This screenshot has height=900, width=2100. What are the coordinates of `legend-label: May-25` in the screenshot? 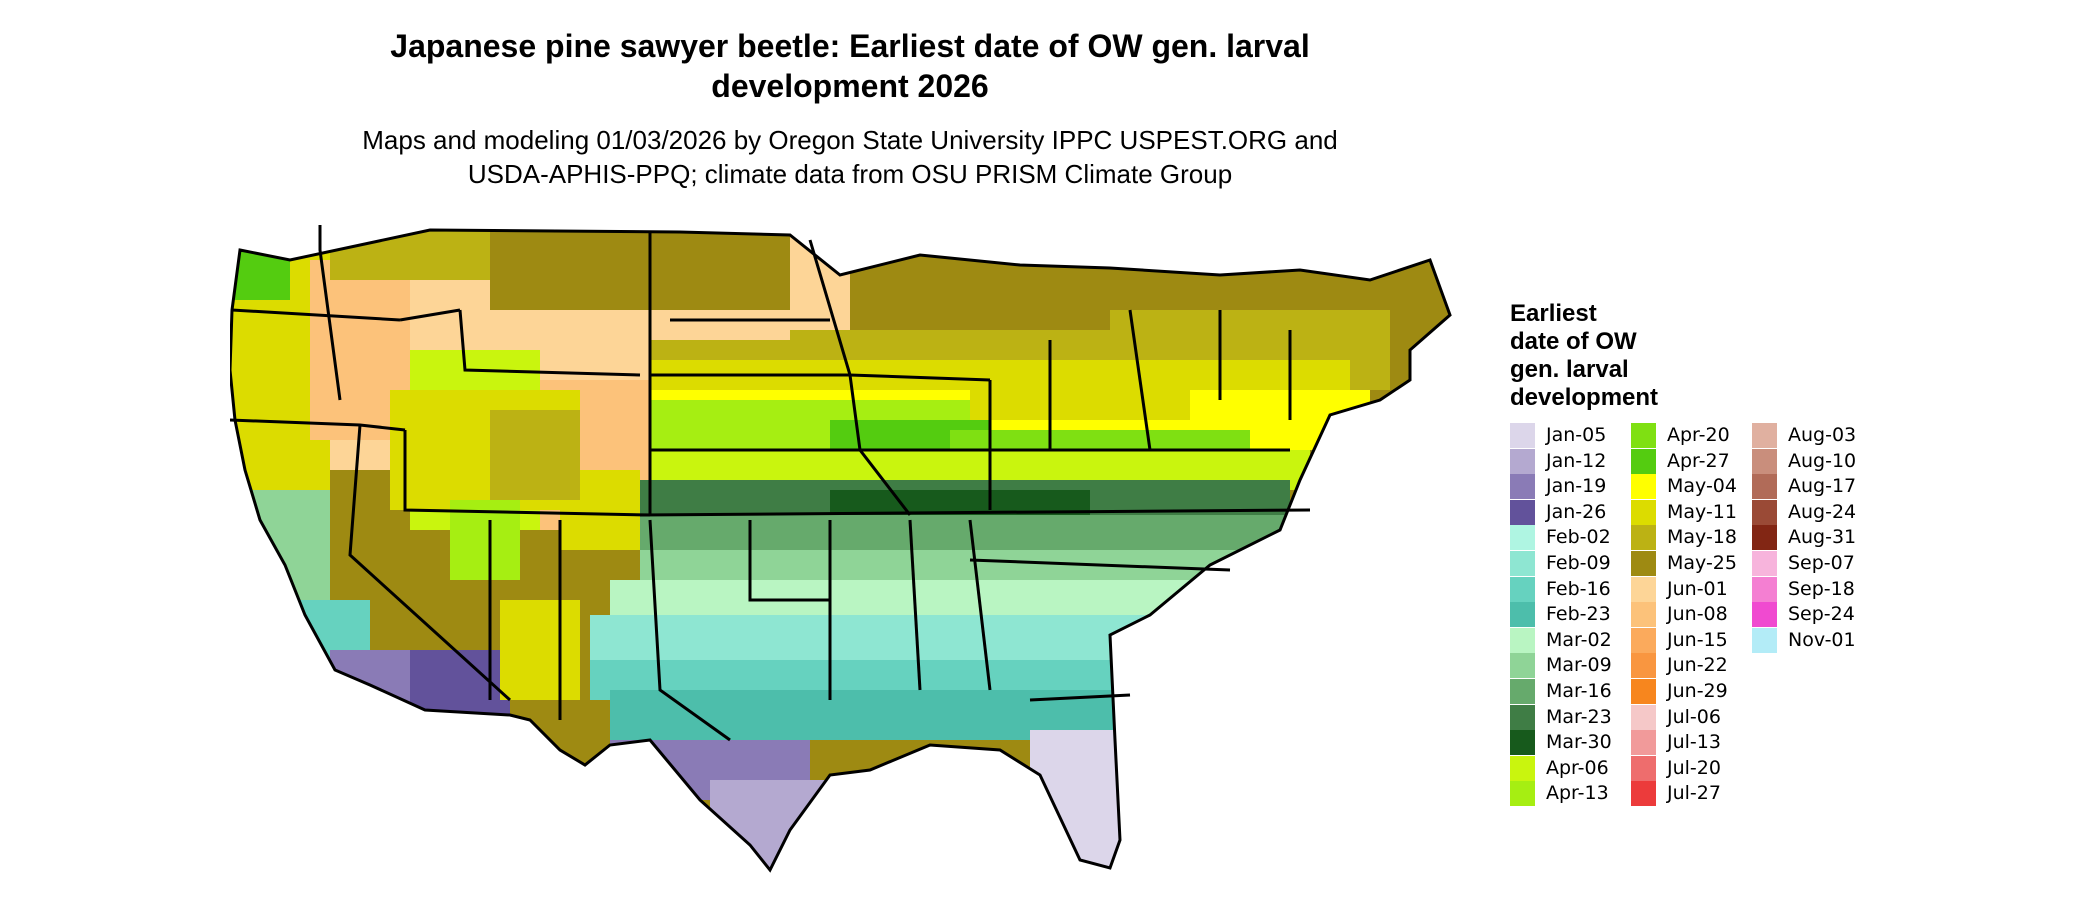 It's located at (1702, 563).